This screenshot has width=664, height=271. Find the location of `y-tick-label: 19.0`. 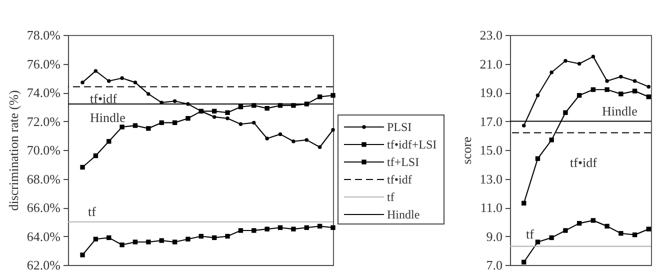

y-tick-label: 19.0 is located at coordinates (491, 92).